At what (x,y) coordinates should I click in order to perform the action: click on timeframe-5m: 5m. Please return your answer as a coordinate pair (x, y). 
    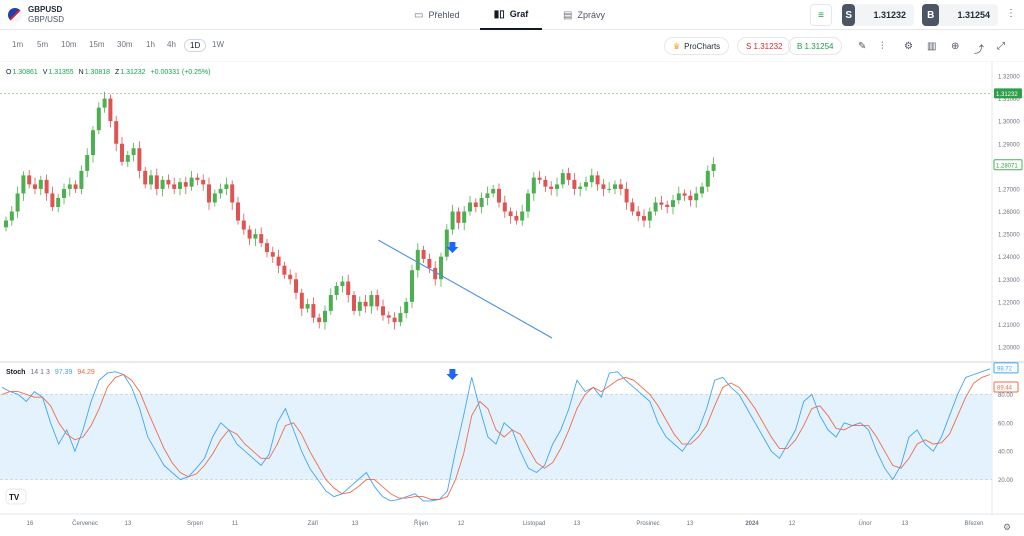
    Looking at the image, I should click on (43, 44).